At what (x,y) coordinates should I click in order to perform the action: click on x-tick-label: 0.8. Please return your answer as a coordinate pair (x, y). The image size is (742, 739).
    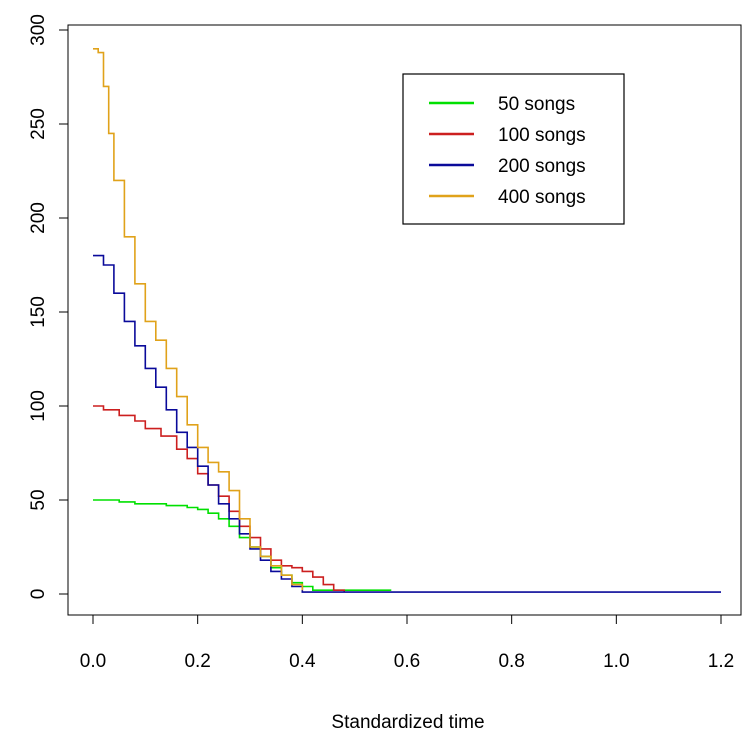
    Looking at the image, I should click on (511, 661).